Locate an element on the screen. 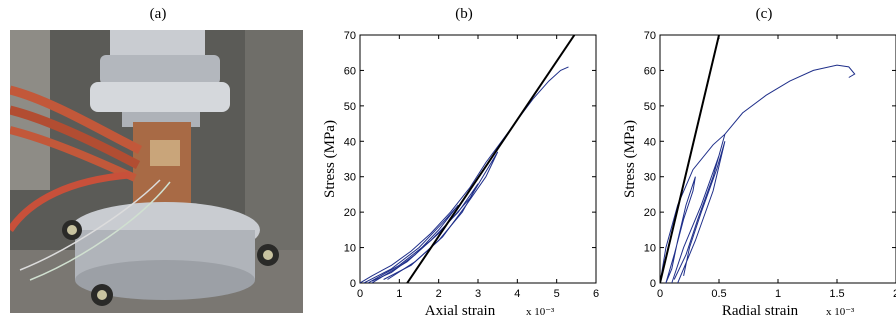 Image resolution: width=896 pixels, height=320 pixels. panel-label-a: (a) is located at coordinates (158, 14).